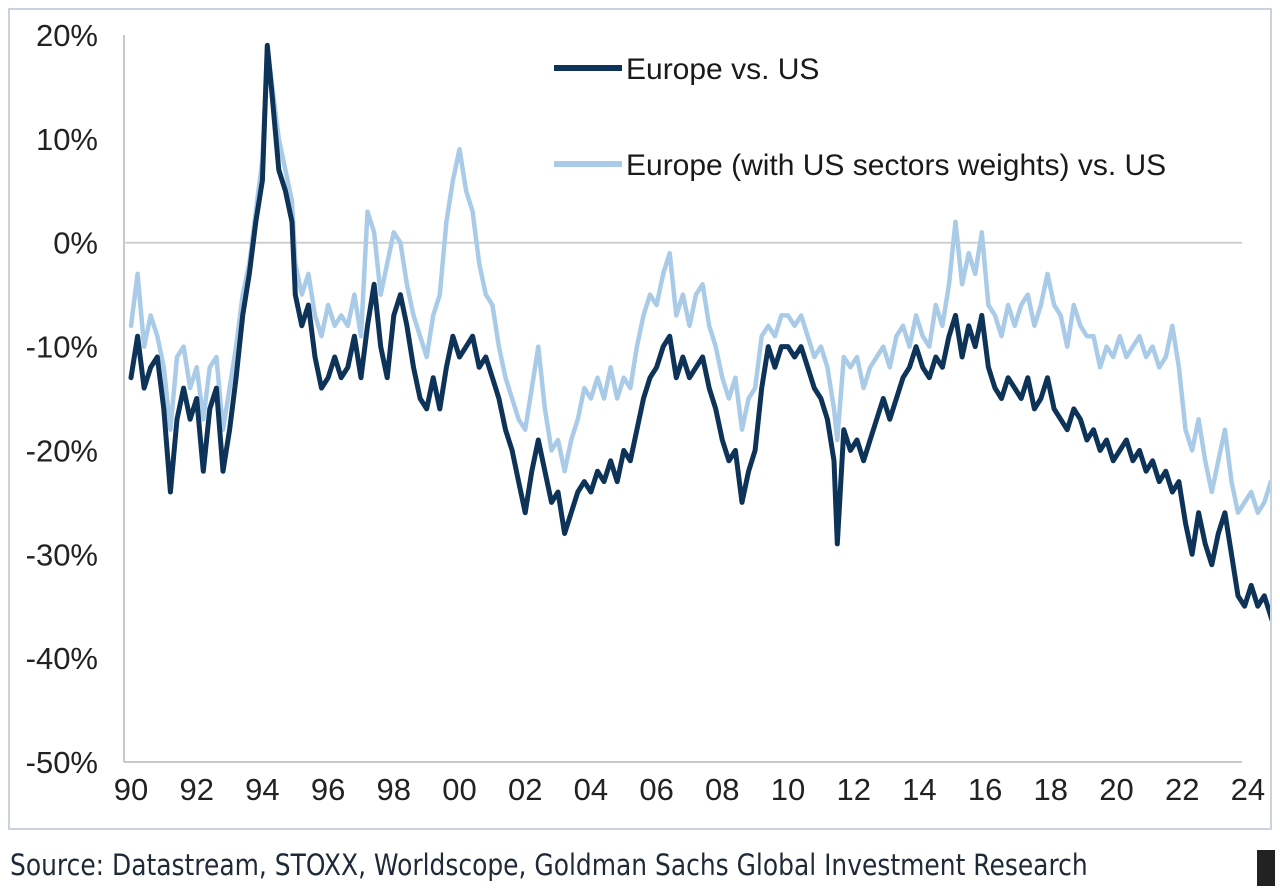 The image size is (1280, 890). I want to click on x-tick-label: 96, so click(328, 789).